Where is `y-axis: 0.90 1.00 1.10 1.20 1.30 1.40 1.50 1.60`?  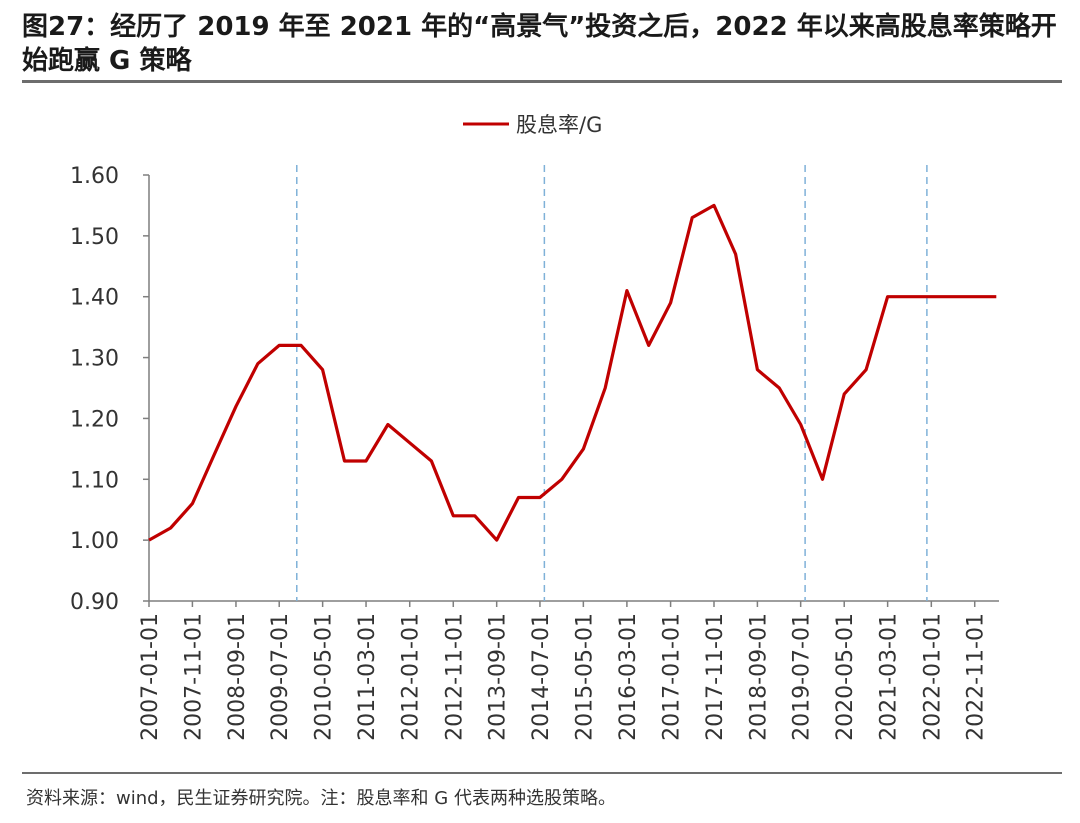
y-axis: 0.90 1.00 1.10 1.20 1.30 1.40 1.50 1.60 is located at coordinates (110, 389).